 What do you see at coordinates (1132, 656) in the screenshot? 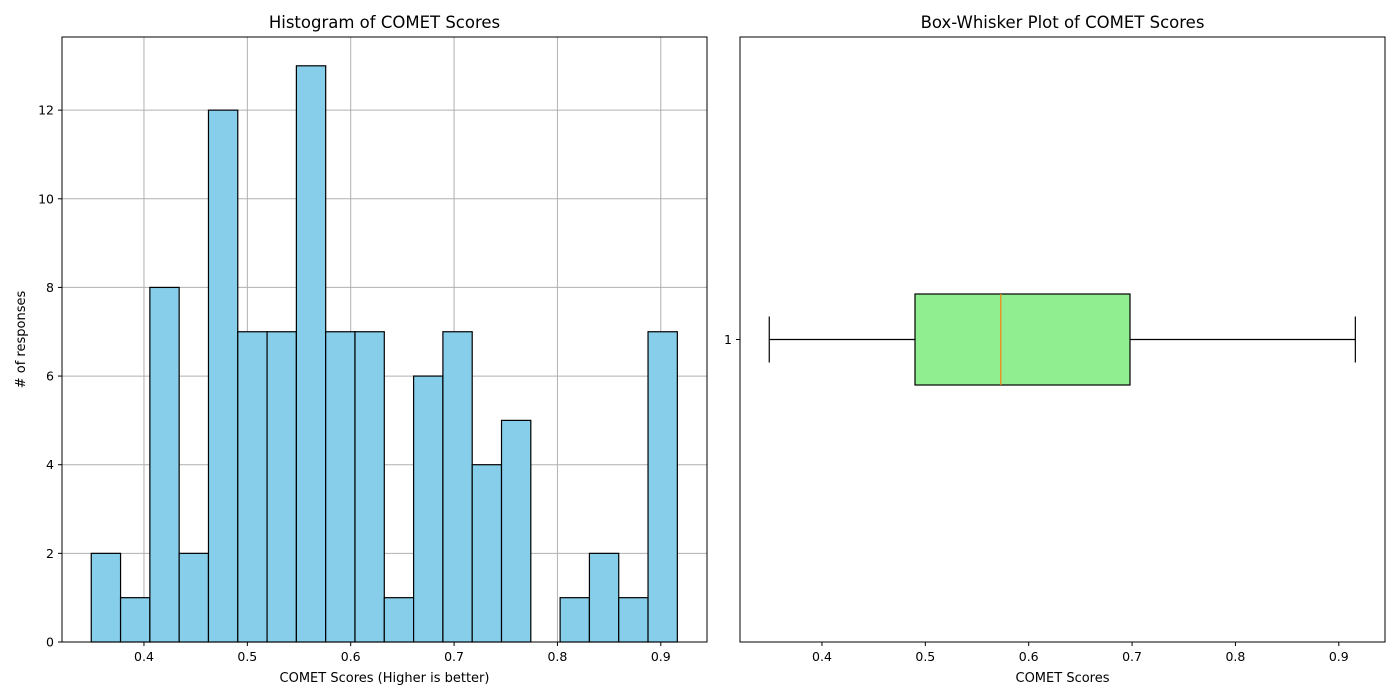
I see `boxplot-x-tick-label: 0.7` at bounding box center [1132, 656].